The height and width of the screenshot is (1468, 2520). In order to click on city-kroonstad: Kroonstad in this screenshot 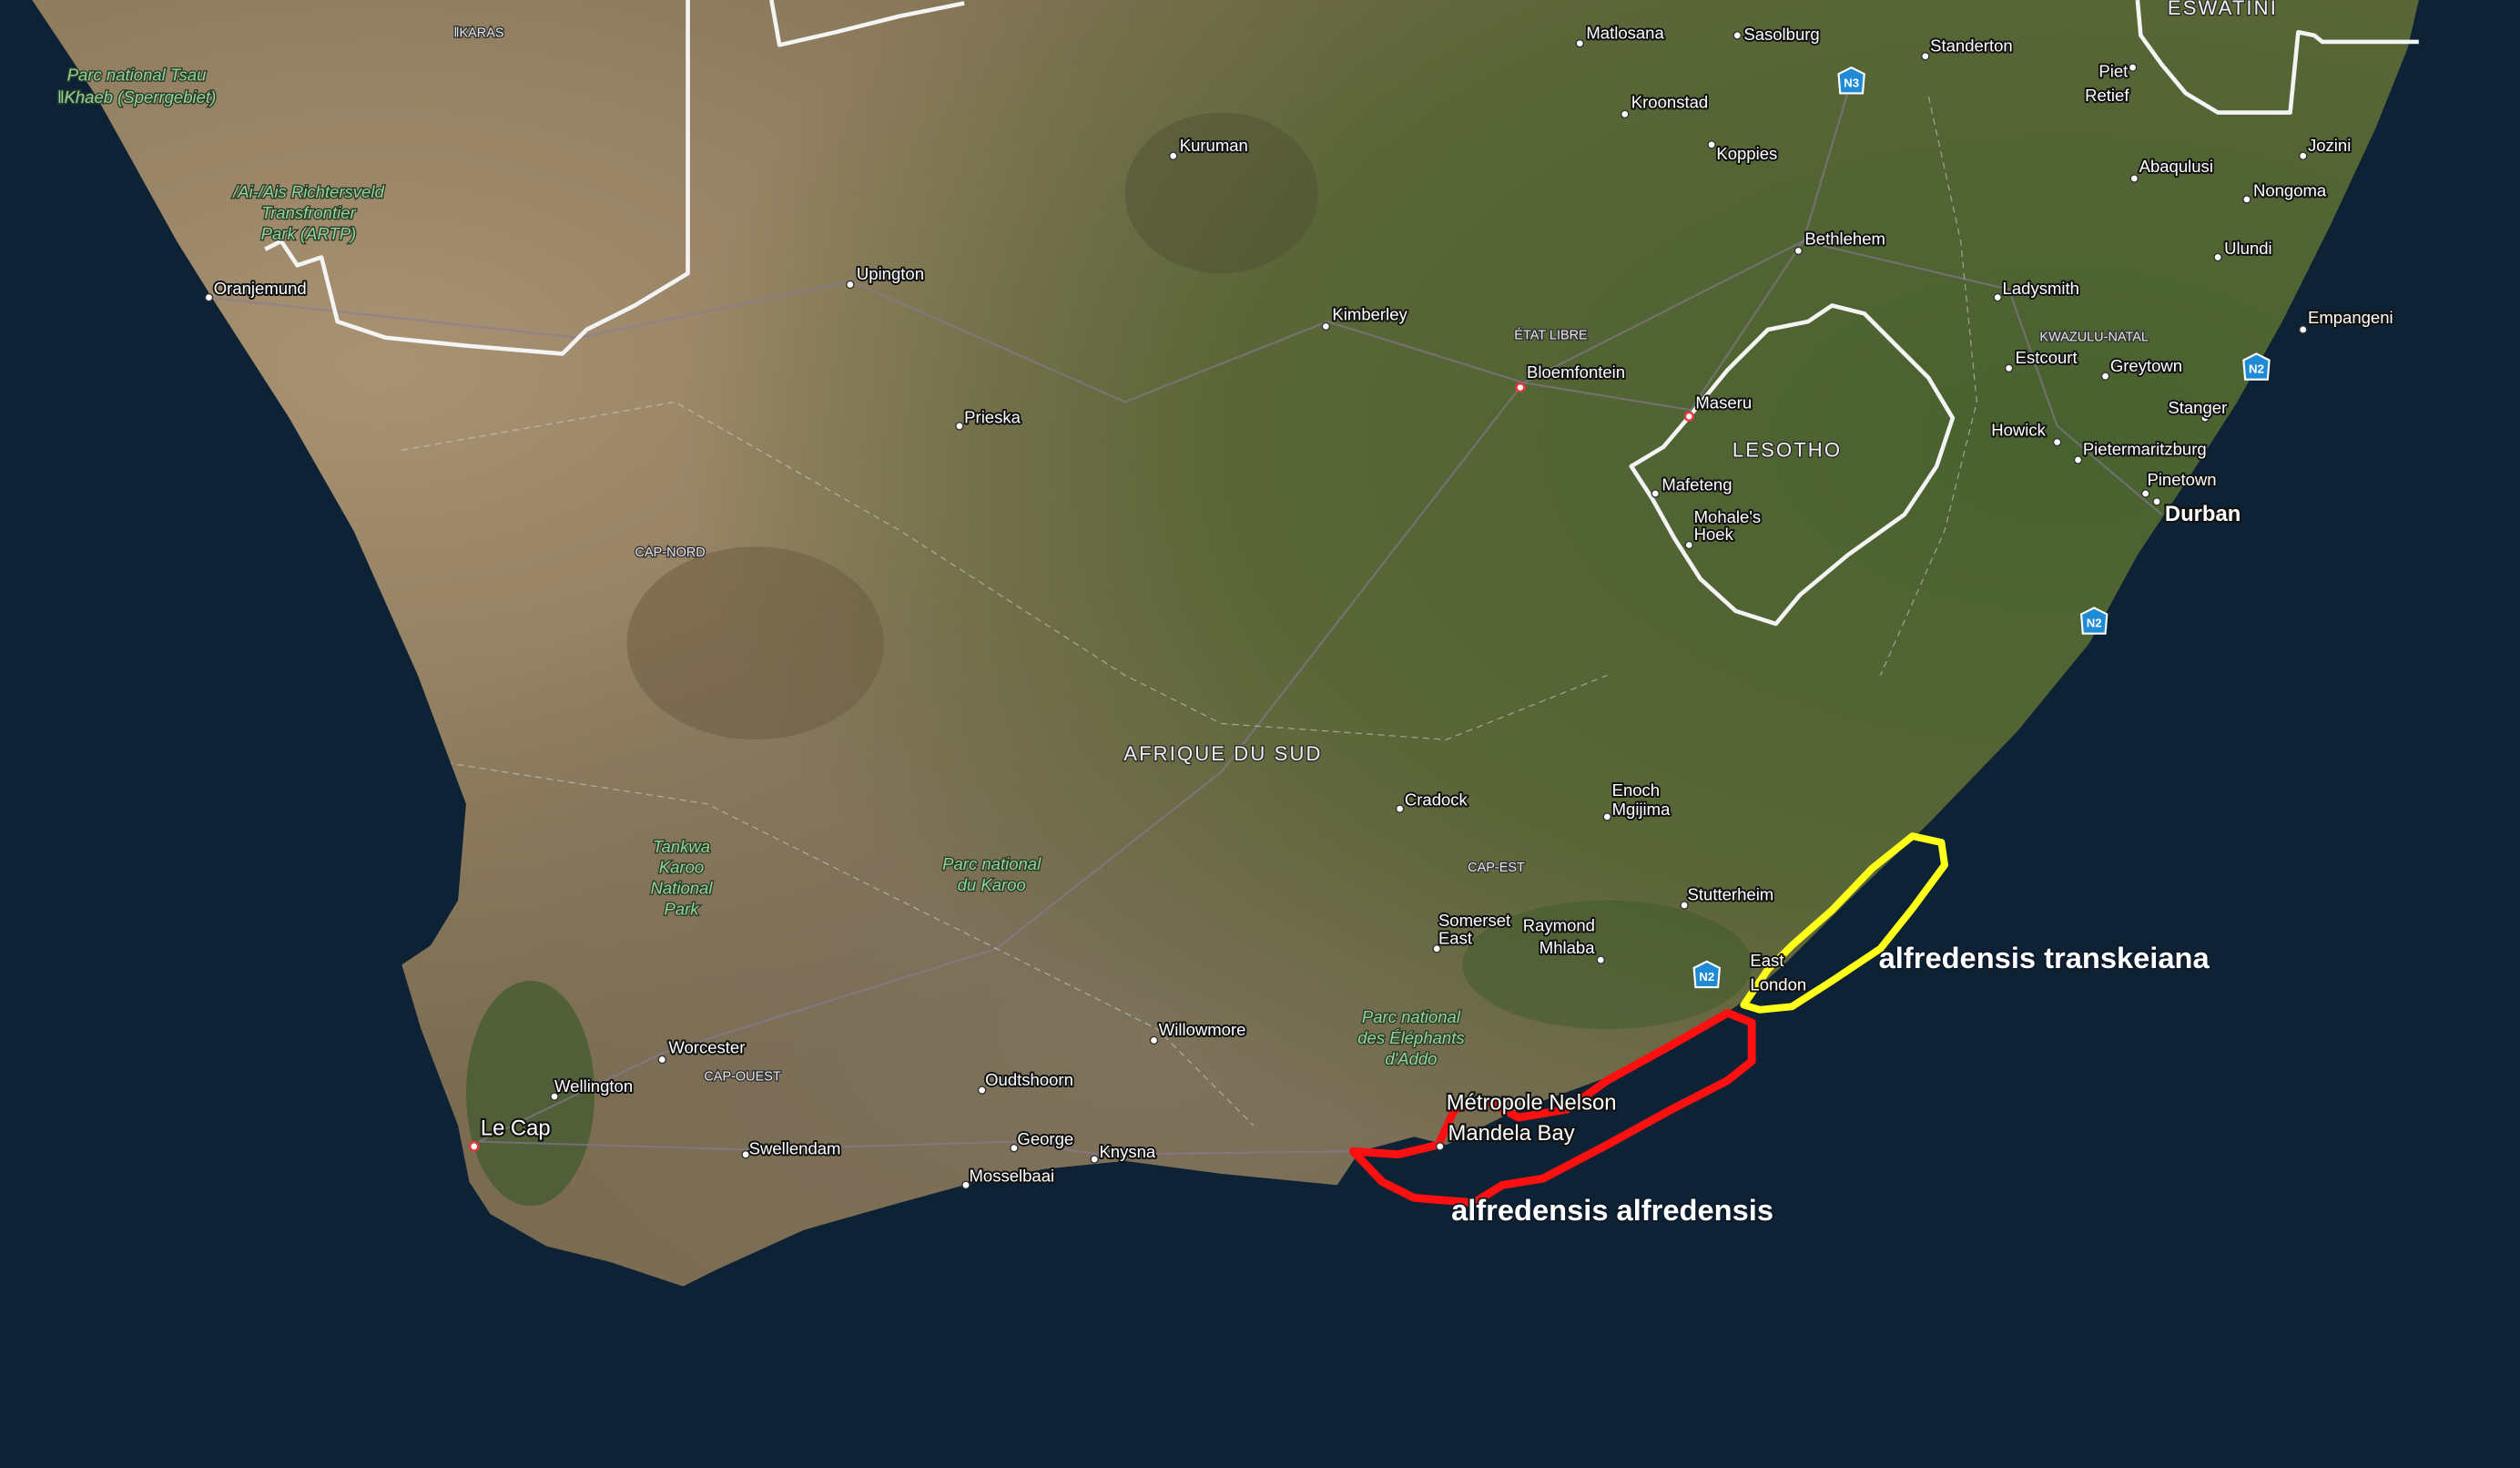, I will do `click(1670, 101)`.